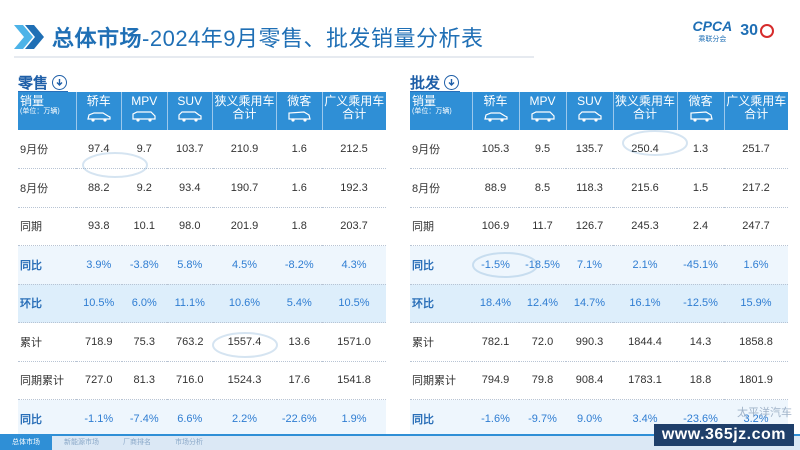 The image size is (800, 450). I want to click on sales-label: 销量, so click(424, 101).